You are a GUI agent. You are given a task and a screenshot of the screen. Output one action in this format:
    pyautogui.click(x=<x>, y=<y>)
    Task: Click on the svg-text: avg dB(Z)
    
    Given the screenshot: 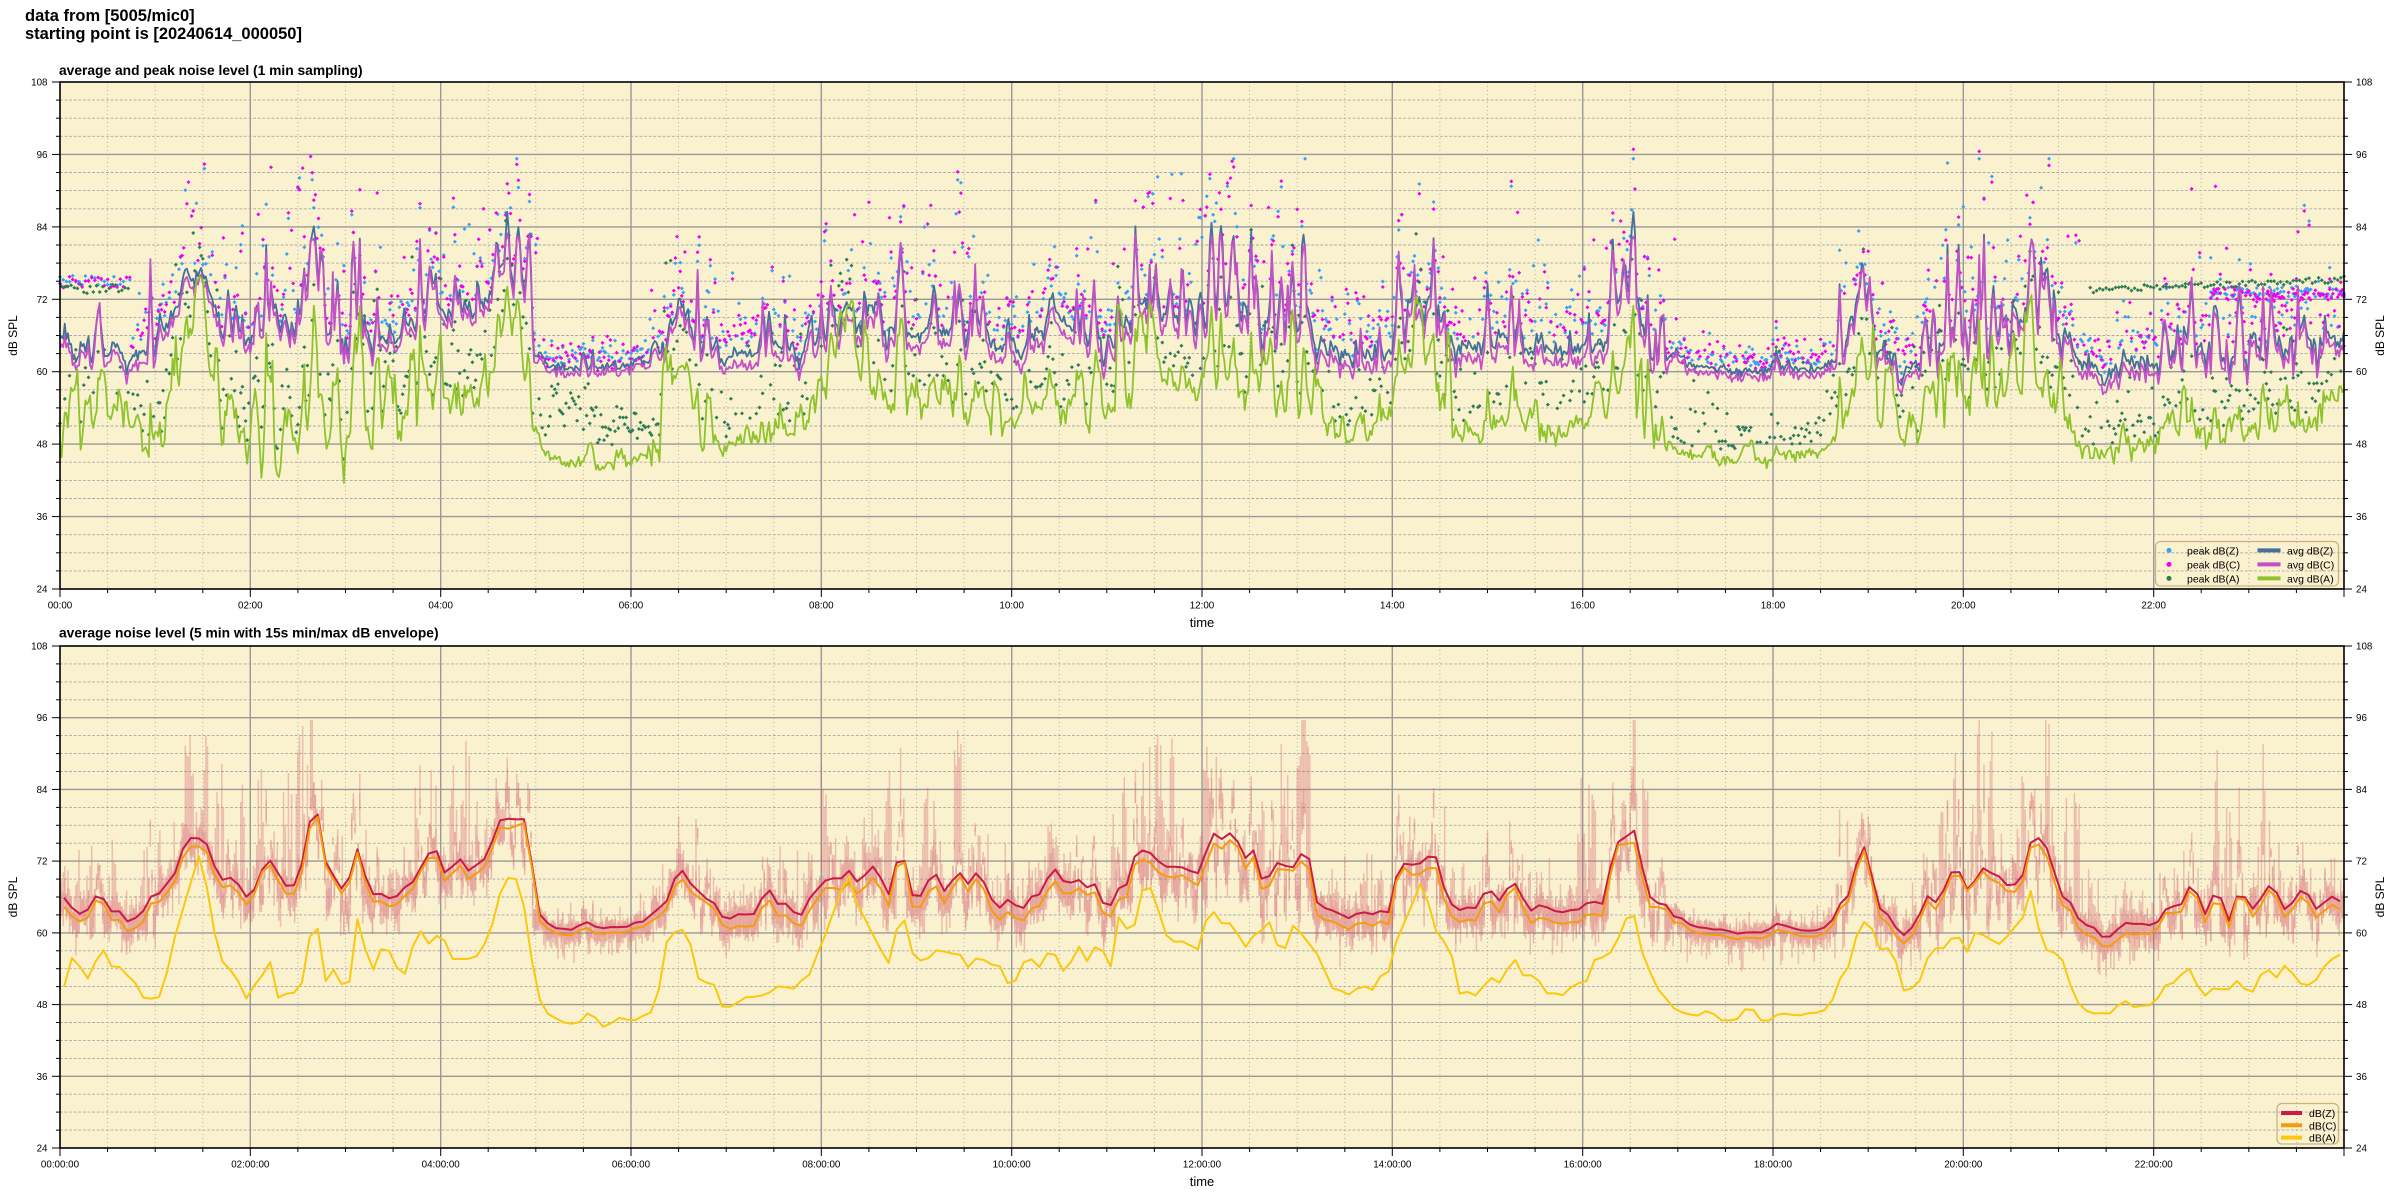 What is the action you would take?
    pyautogui.click(x=2310, y=551)
    